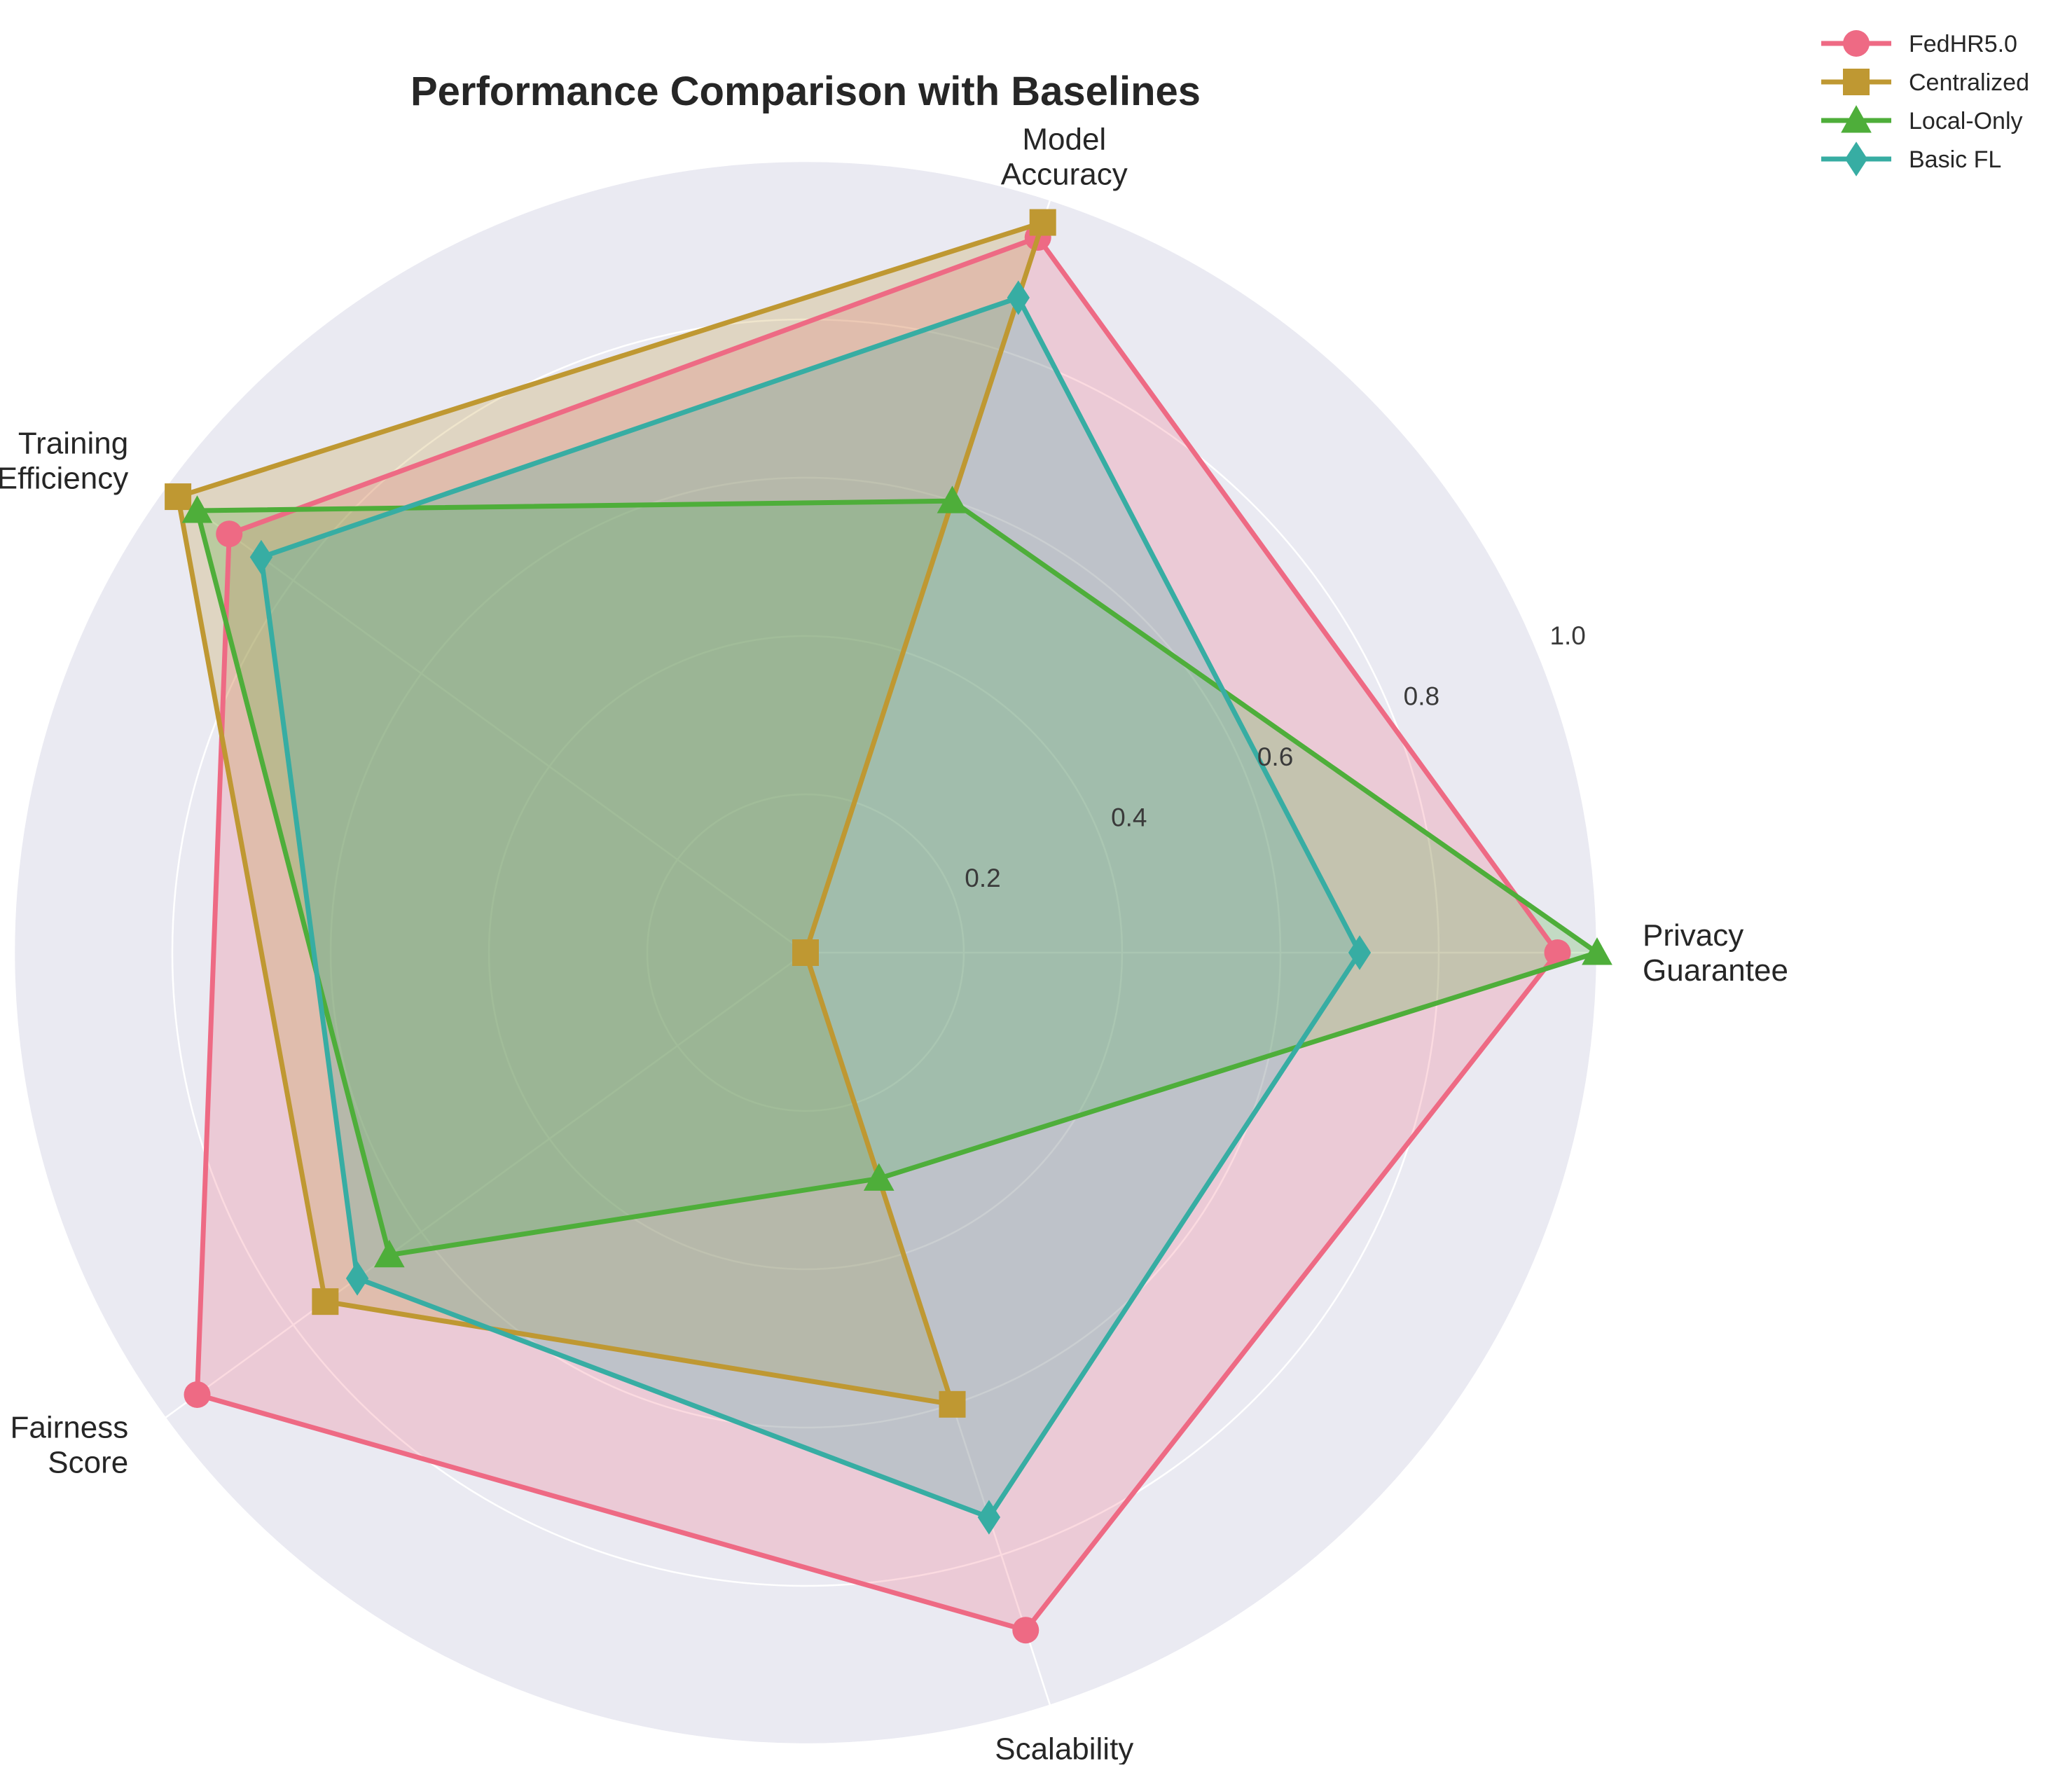 The width and height of the screenshot is (2072, 1768). Describe the element at coordinates (88, 1462) in the screenshot. I see `axis-label-line: Score` at that location.